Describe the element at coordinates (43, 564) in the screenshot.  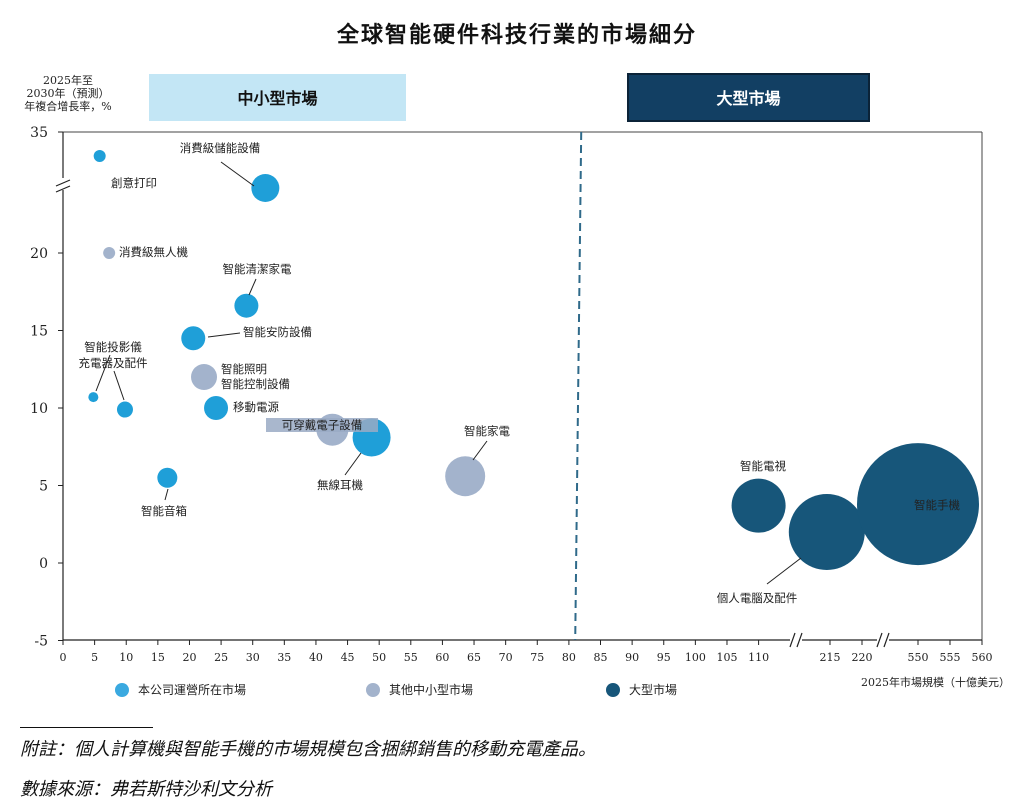
I see `y-tick-label: 0` at that location.